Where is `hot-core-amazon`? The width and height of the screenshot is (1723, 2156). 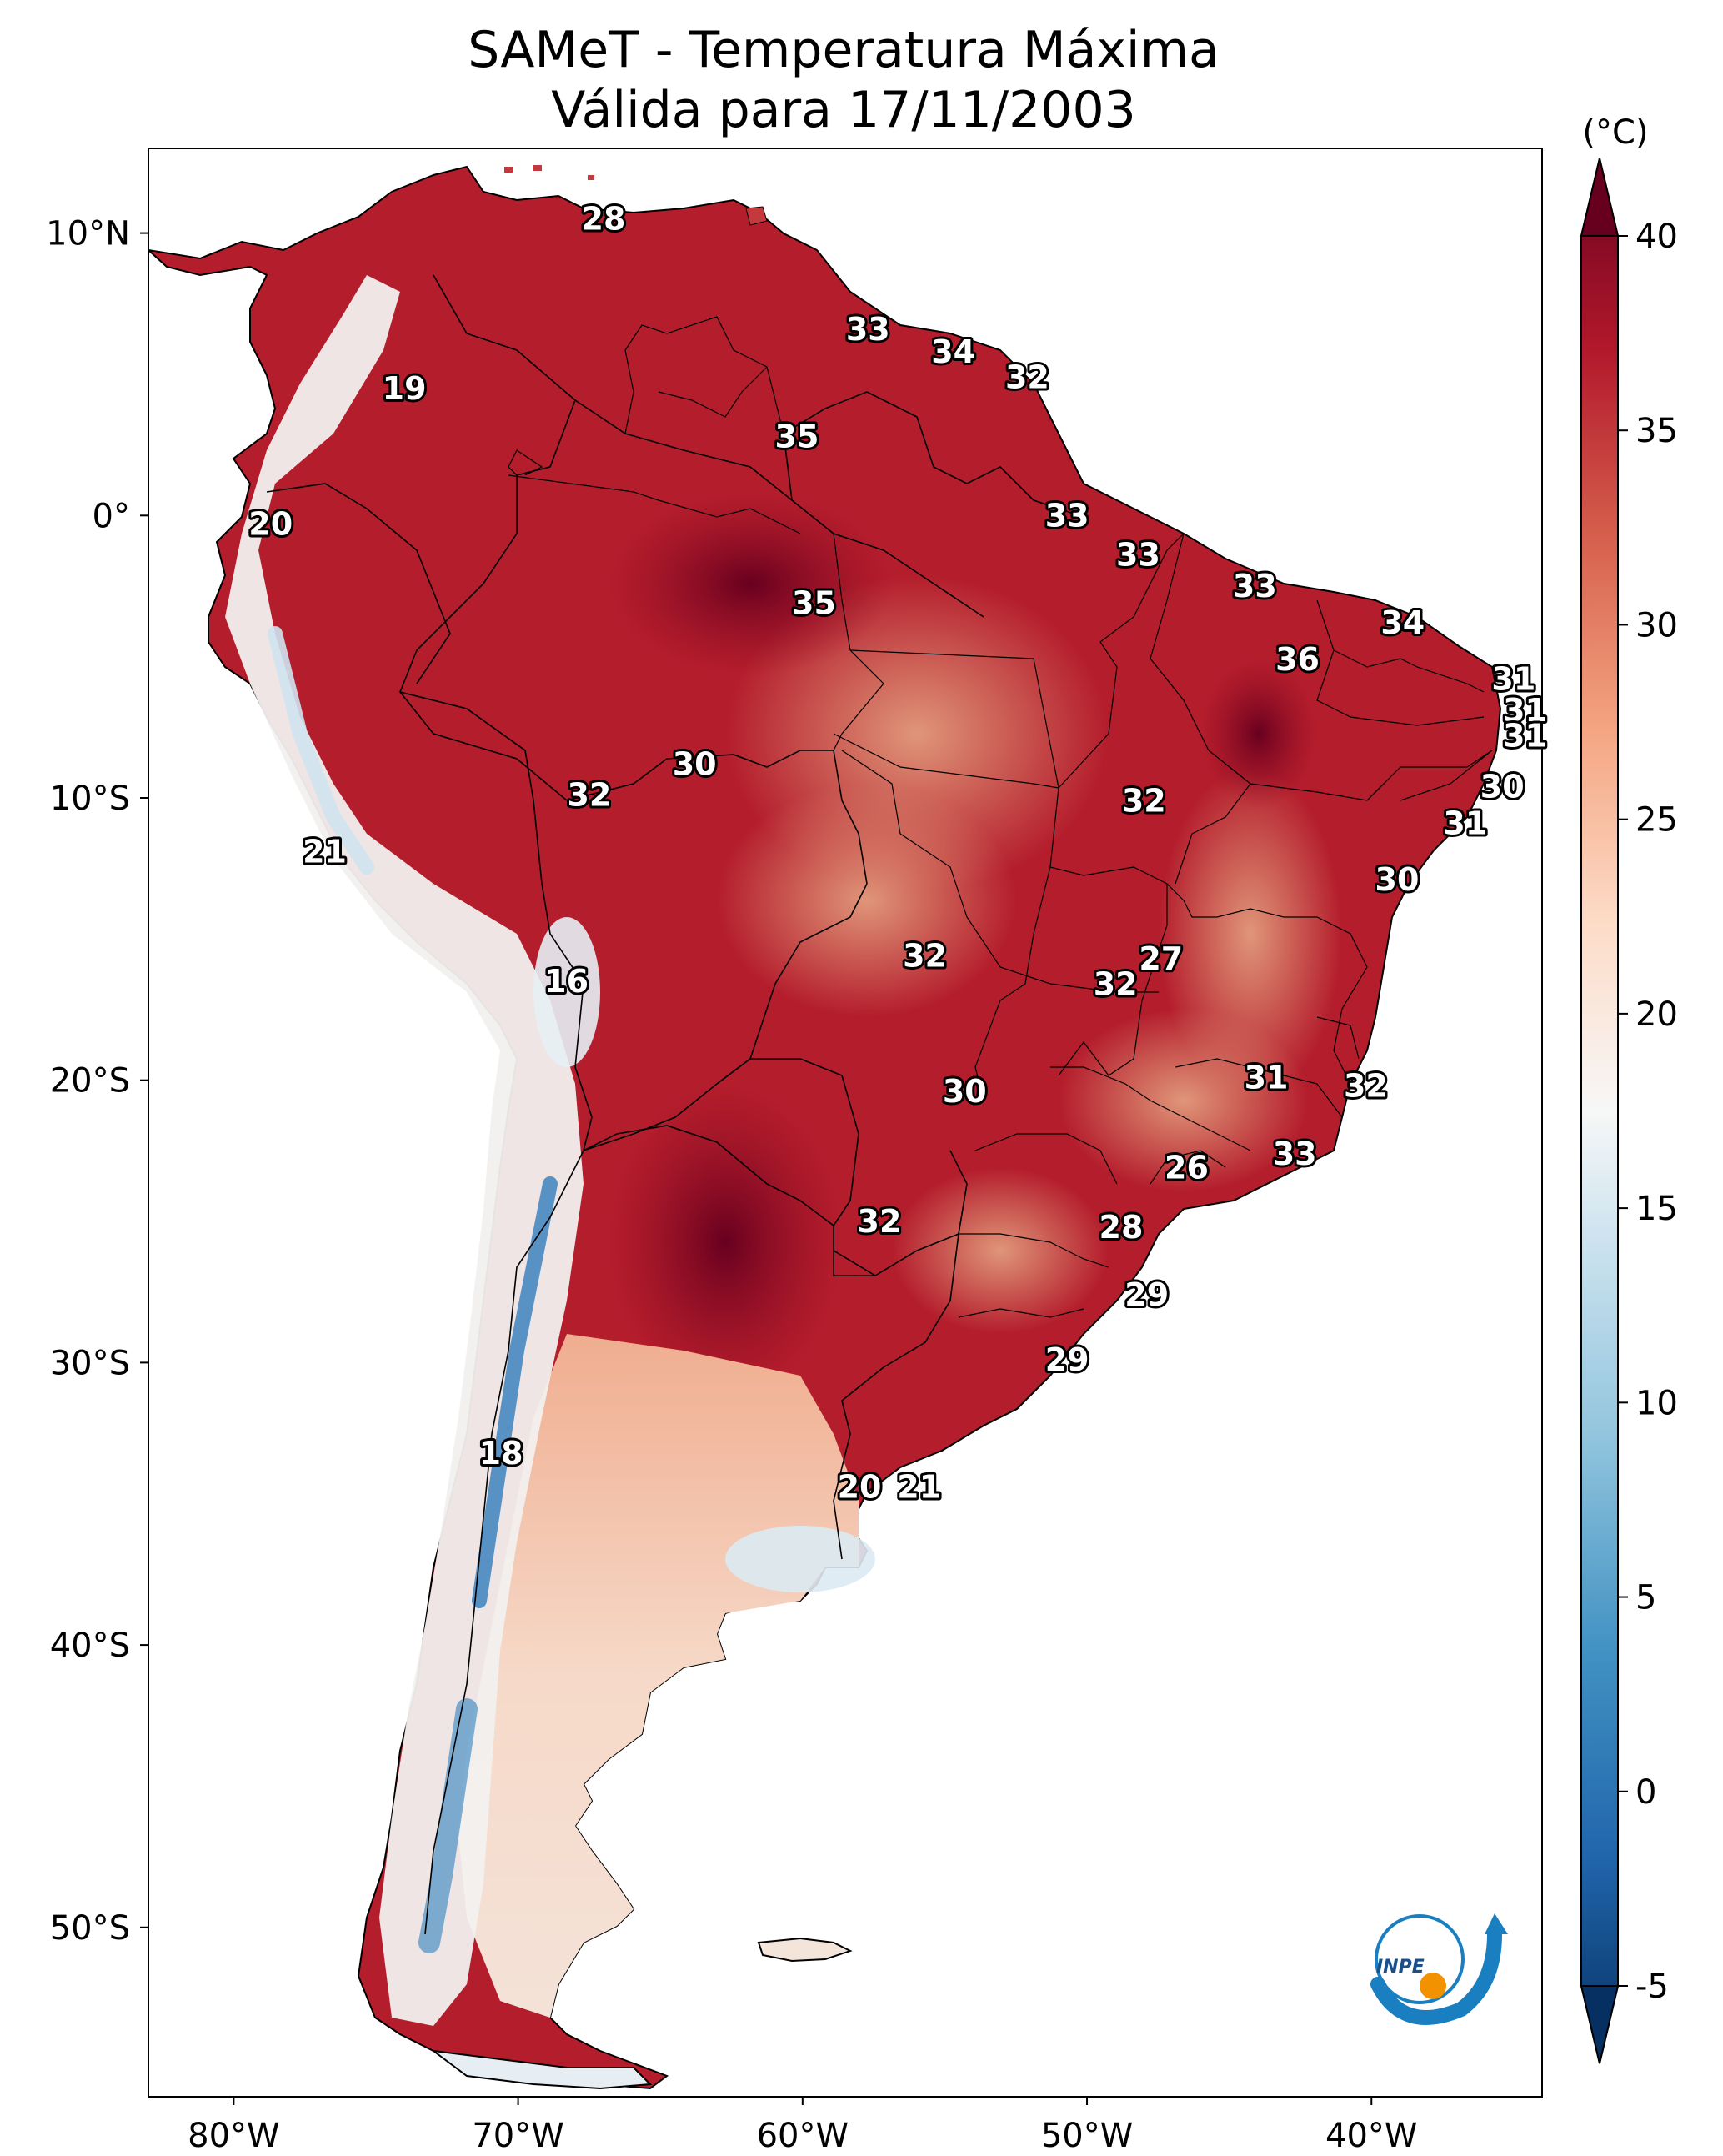
hot-core-amazon is located at coordinates (750, 583).